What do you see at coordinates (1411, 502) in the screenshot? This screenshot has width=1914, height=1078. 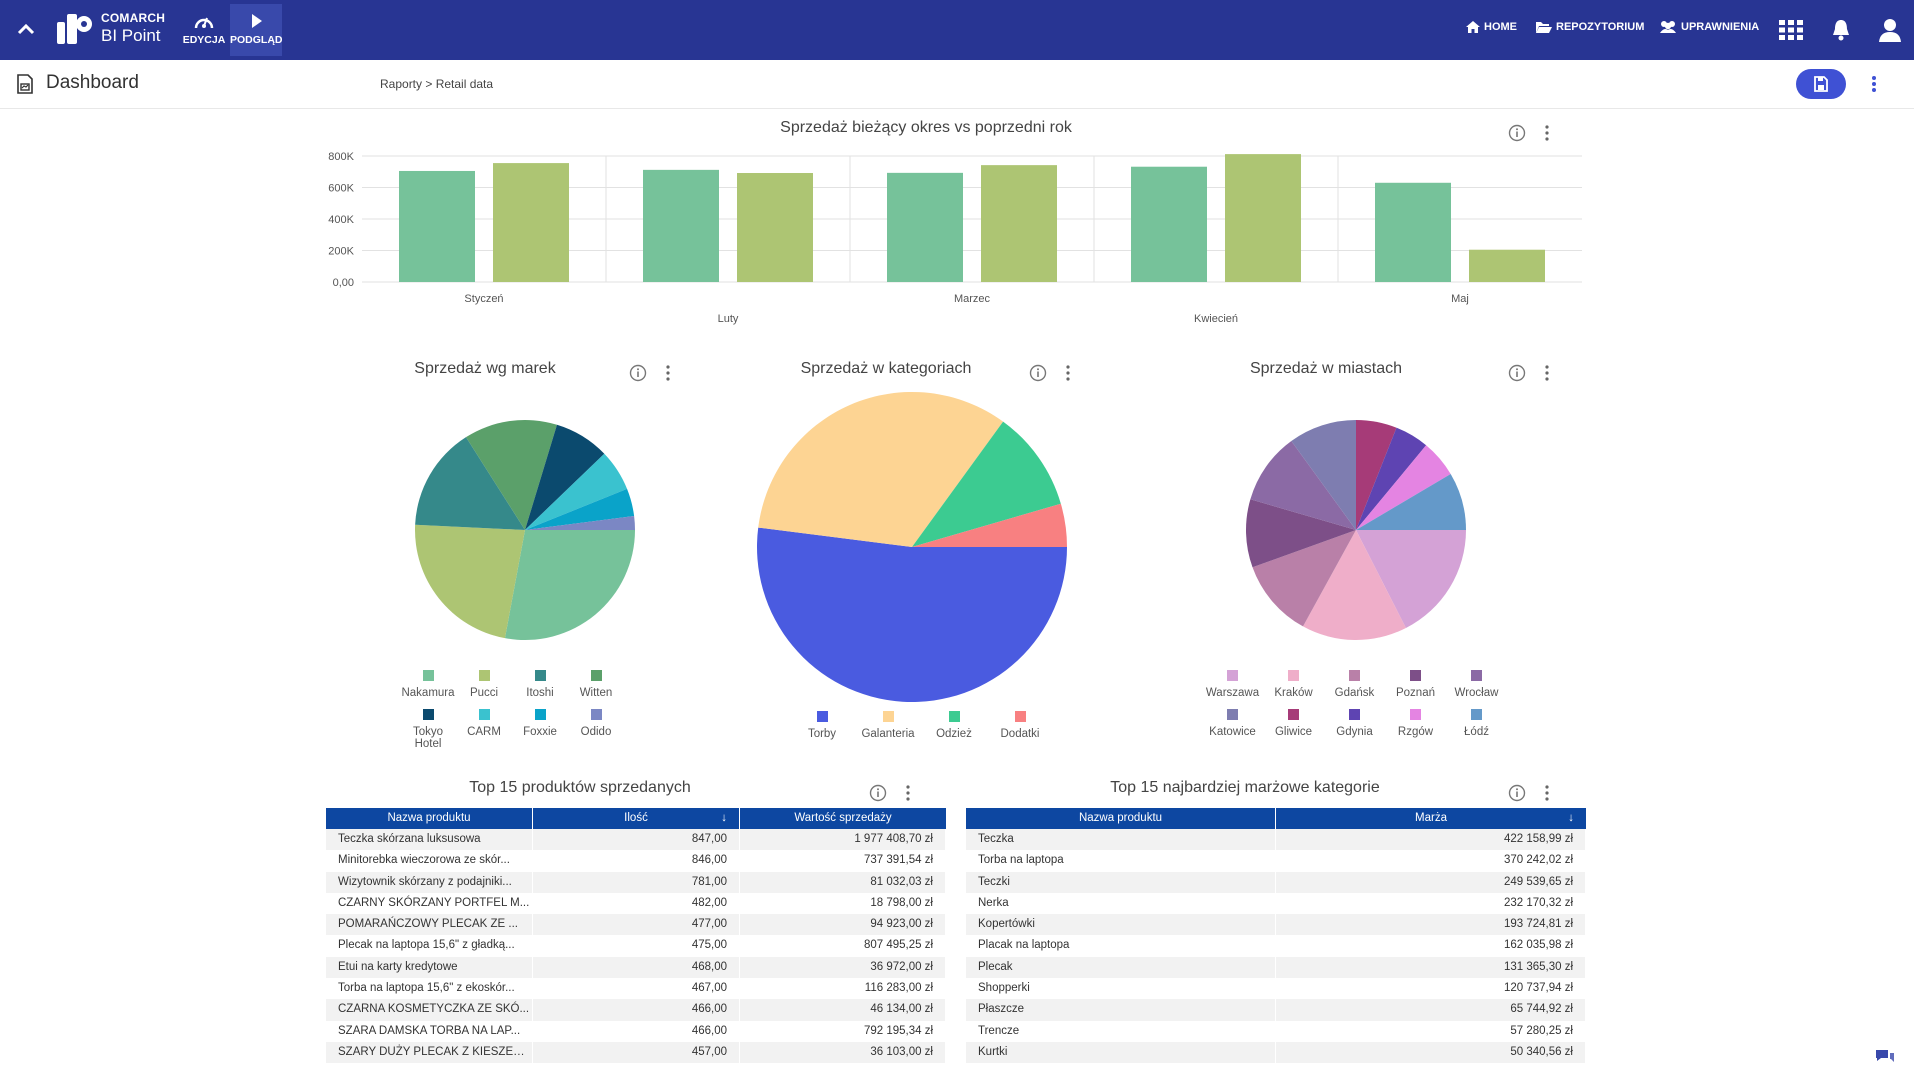 I see `pie-slice-łódź` at bounding box center [1411, 502].